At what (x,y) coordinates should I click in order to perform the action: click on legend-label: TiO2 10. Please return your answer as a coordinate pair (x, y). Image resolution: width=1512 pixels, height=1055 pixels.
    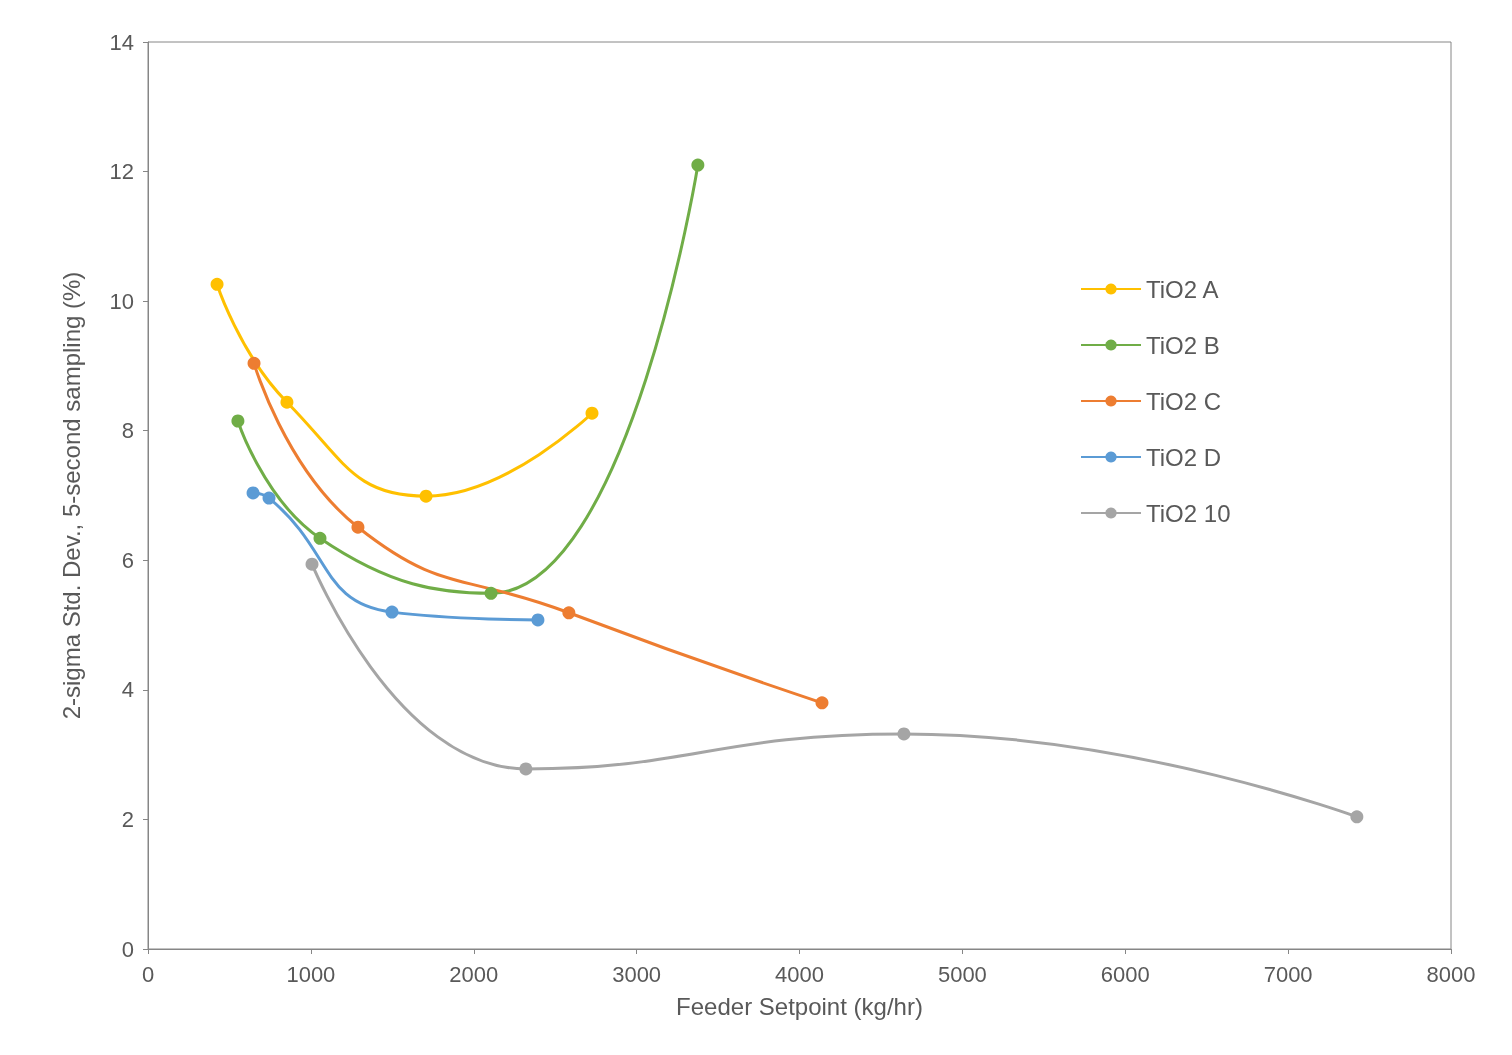
    Looking at the image, I should click on (1188, 513).